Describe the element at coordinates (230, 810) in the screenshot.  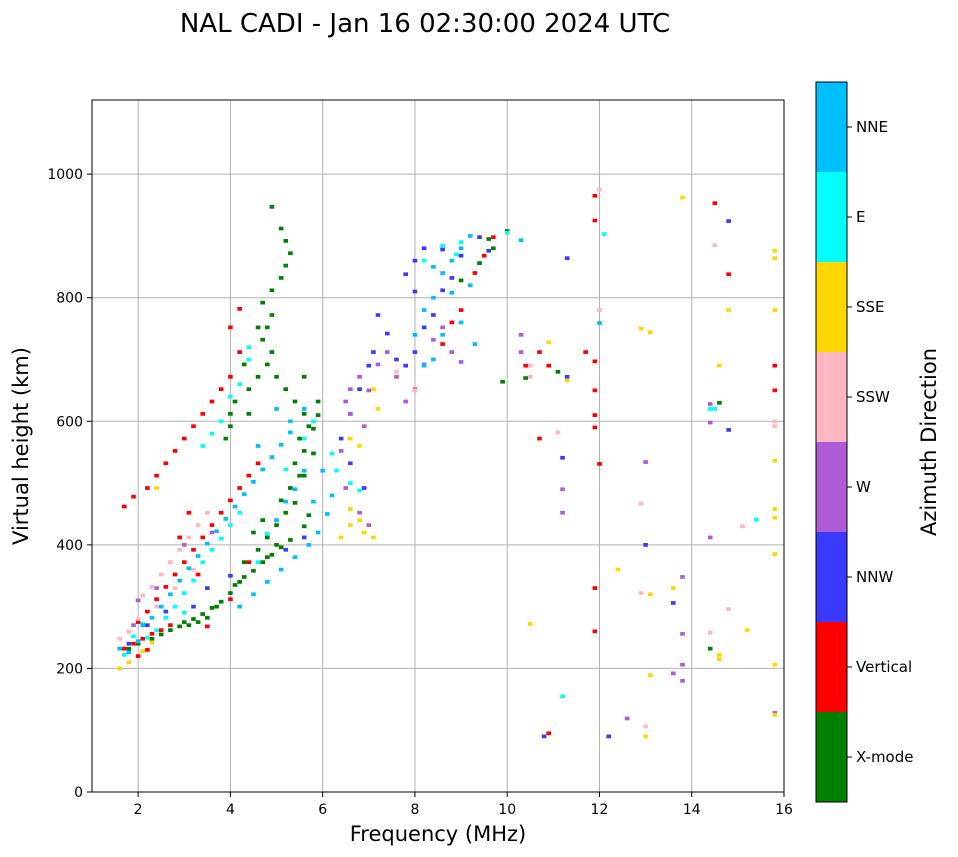
I see `x-tick-label: 4` at that location.